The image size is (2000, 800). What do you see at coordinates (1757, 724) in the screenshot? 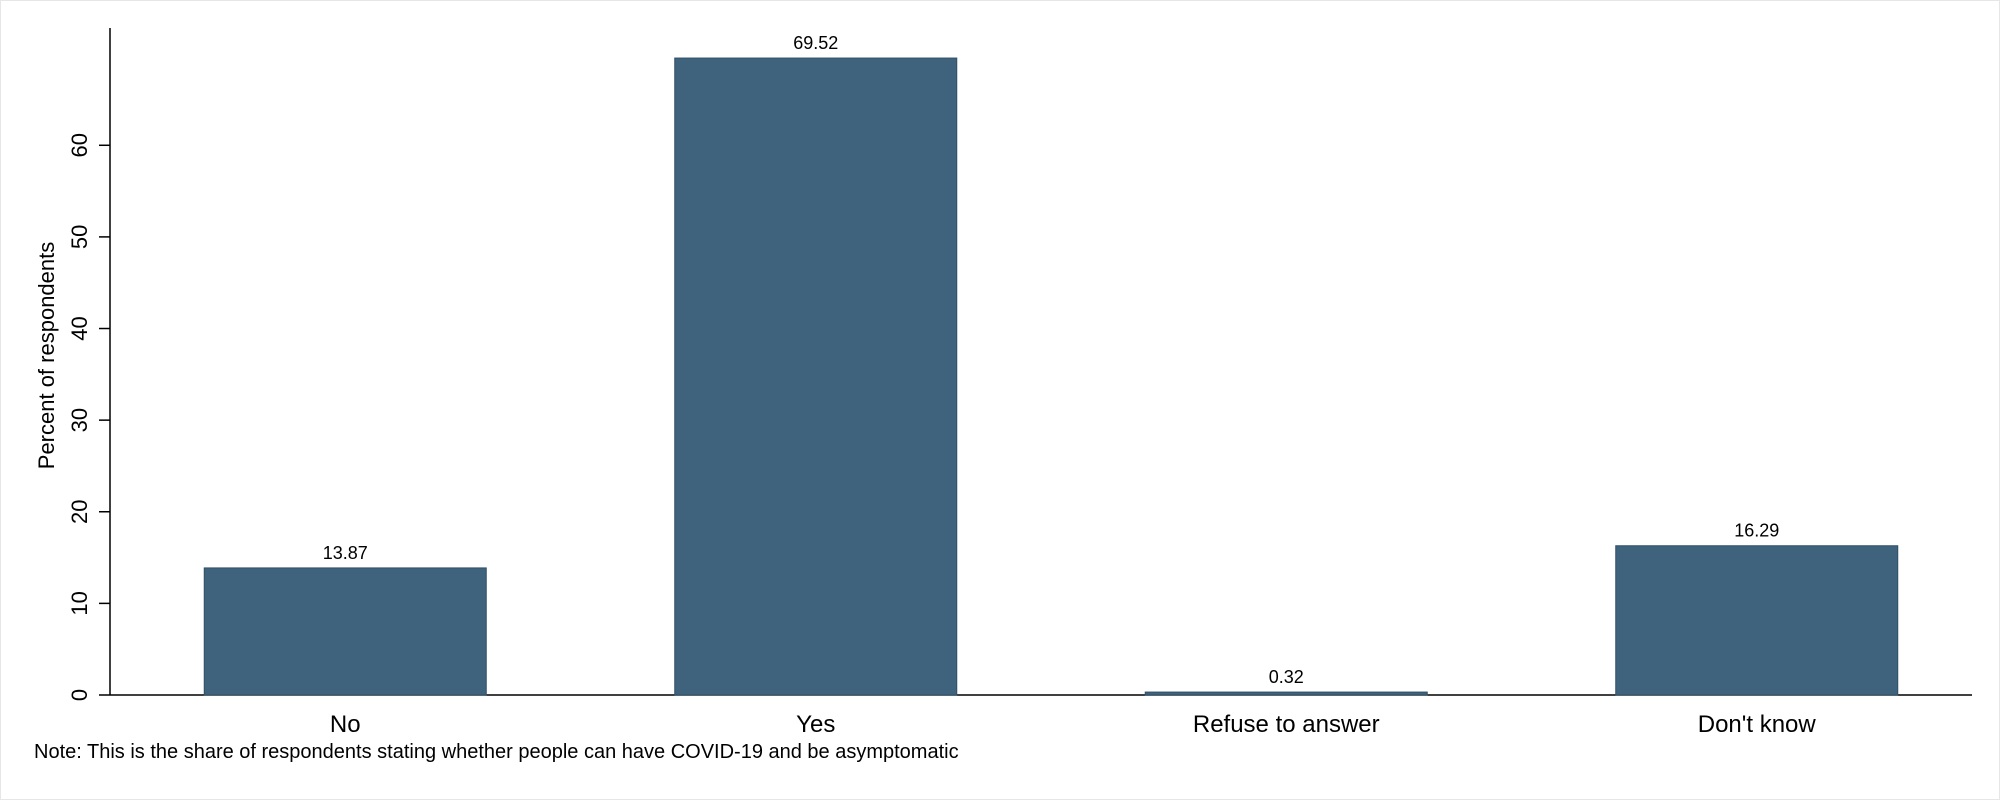
I see `x-category-label: Don't know` at bounding box center [1757, 724].